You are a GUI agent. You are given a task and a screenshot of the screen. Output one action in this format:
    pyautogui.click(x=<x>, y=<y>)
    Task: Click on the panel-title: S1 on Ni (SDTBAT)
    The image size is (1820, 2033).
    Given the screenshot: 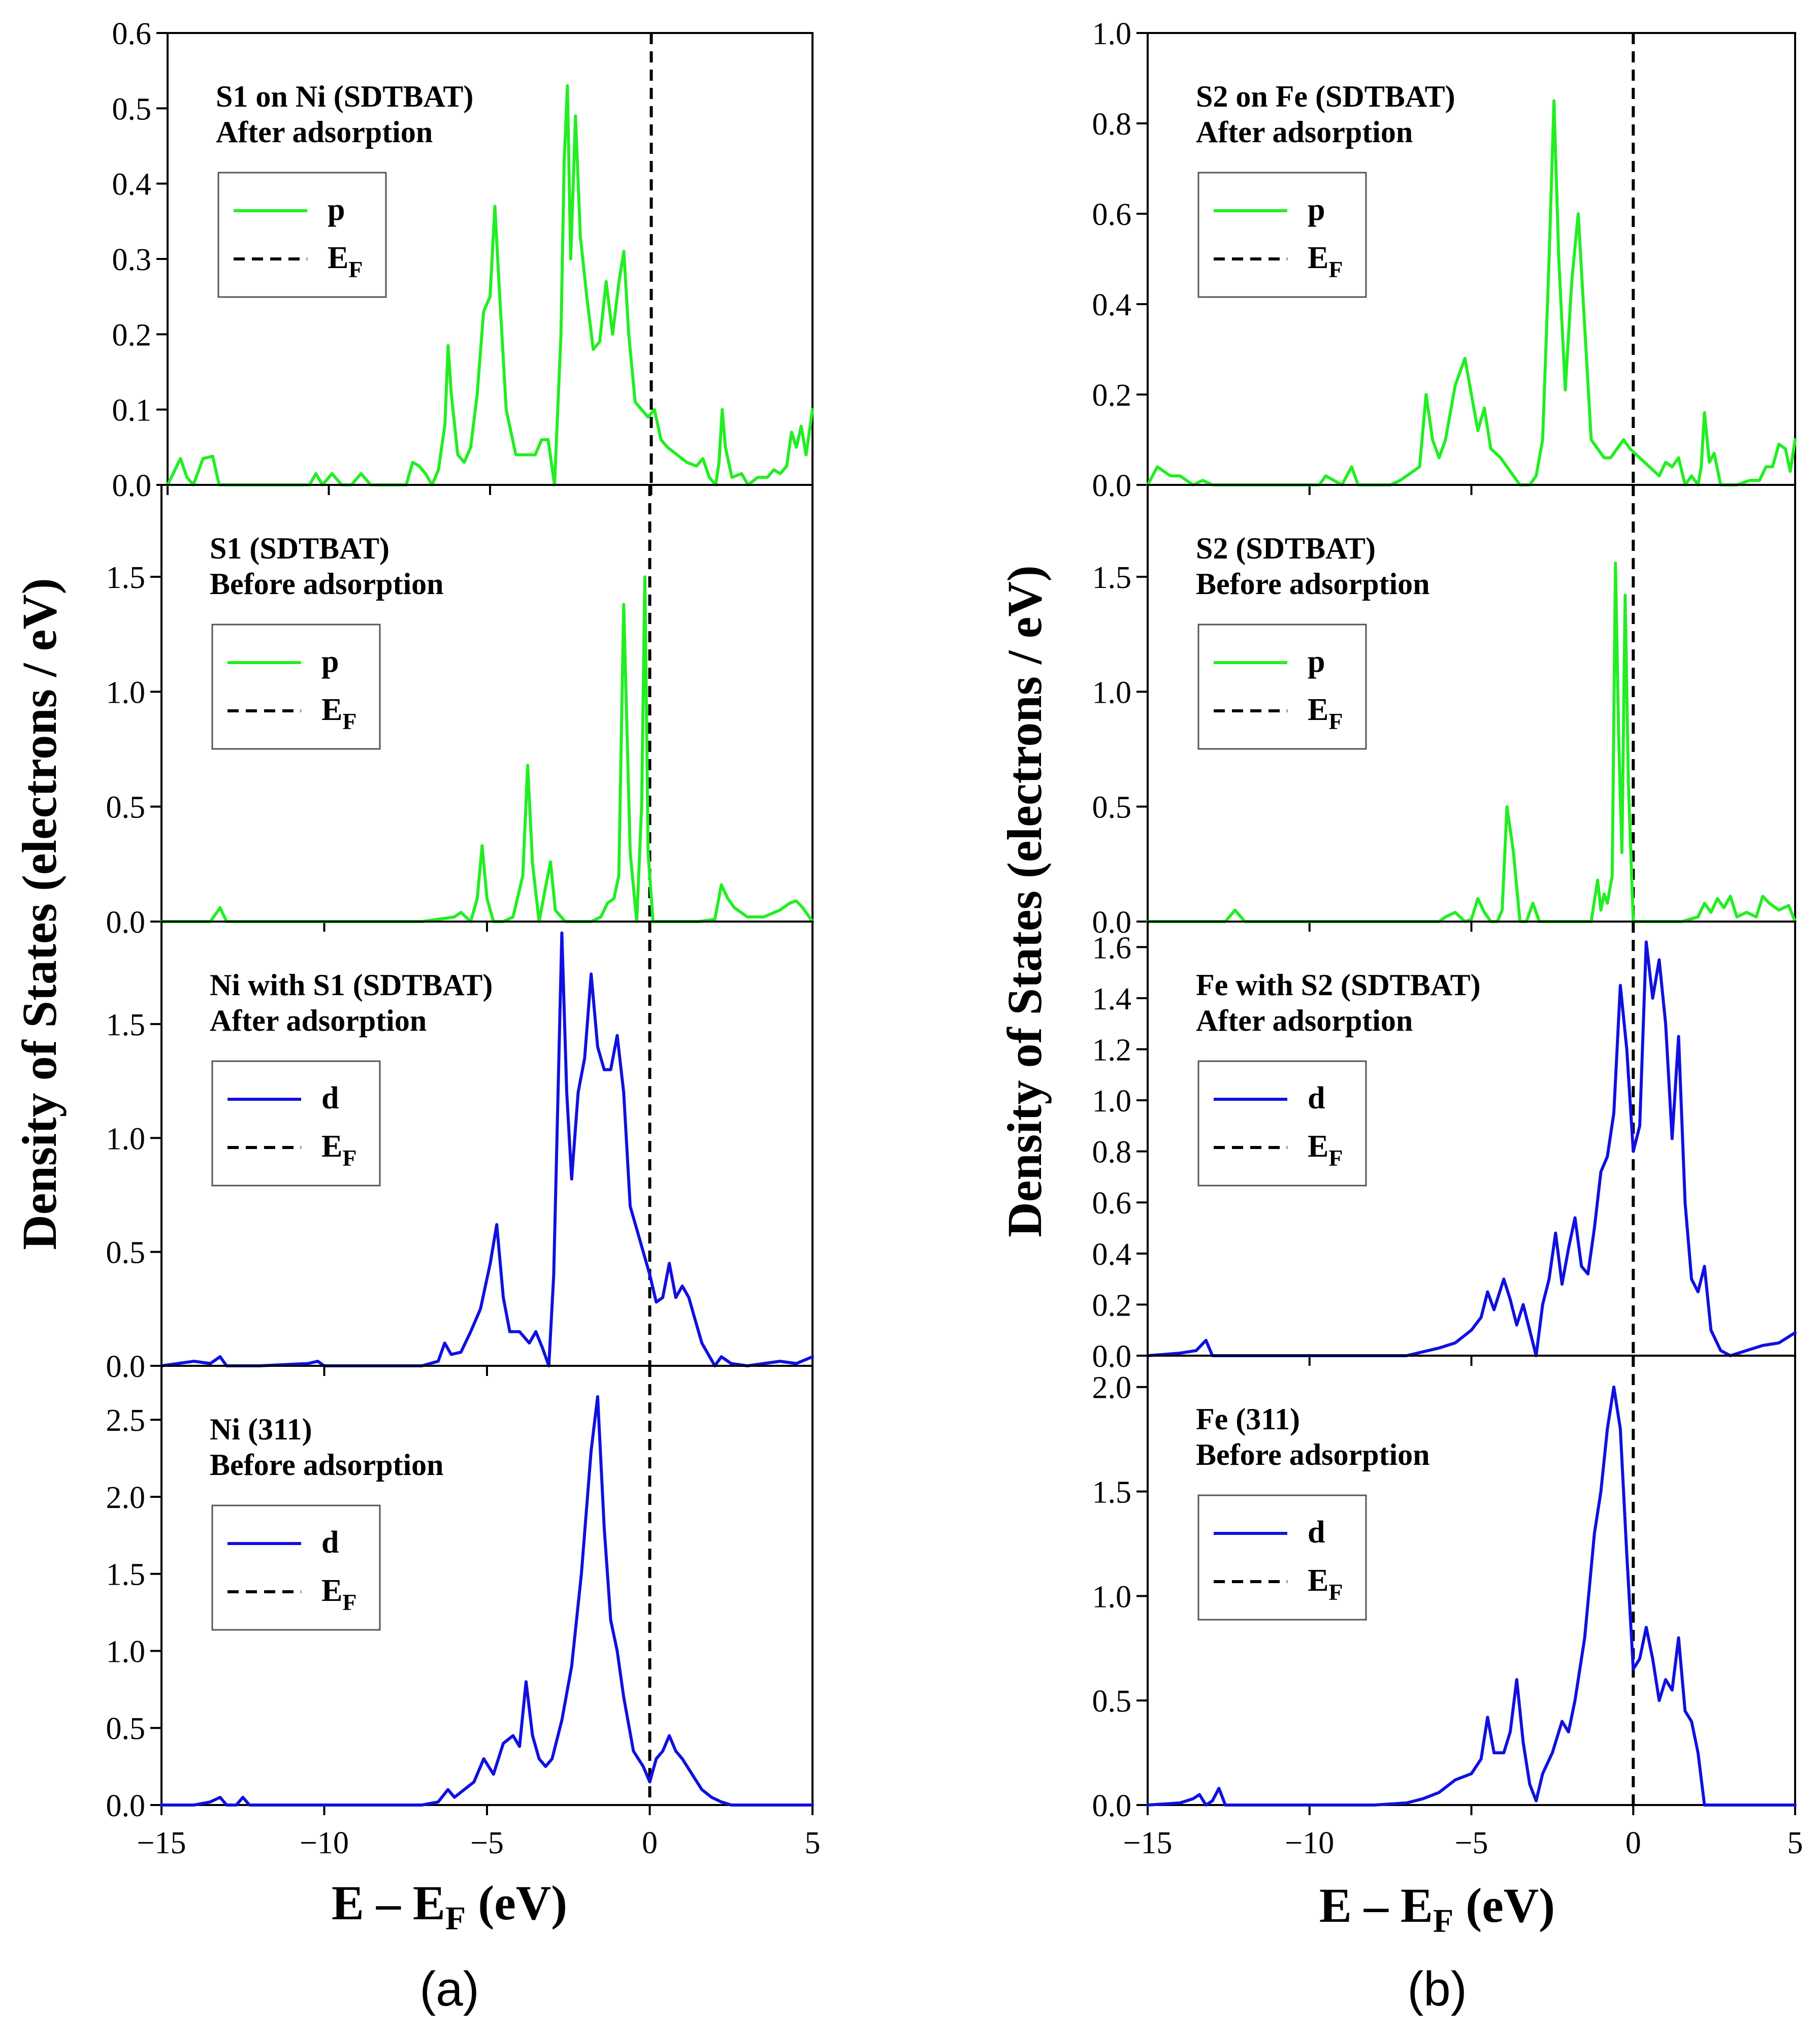 What is the action you would take?
    pyautogui.click(x=345, y=96)
    